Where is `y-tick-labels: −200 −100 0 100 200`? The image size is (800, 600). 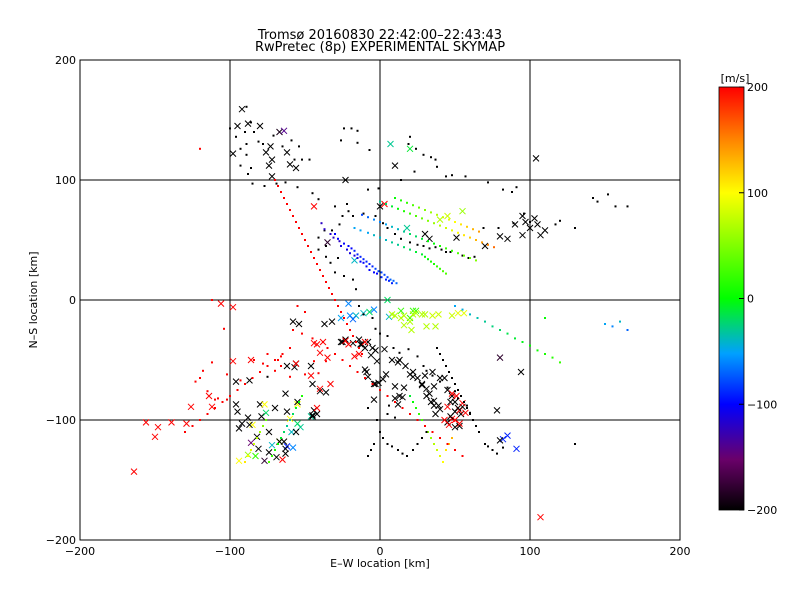
y-tick-labels: −200 −100 0 100 200 is located at coordinates (61, 300).